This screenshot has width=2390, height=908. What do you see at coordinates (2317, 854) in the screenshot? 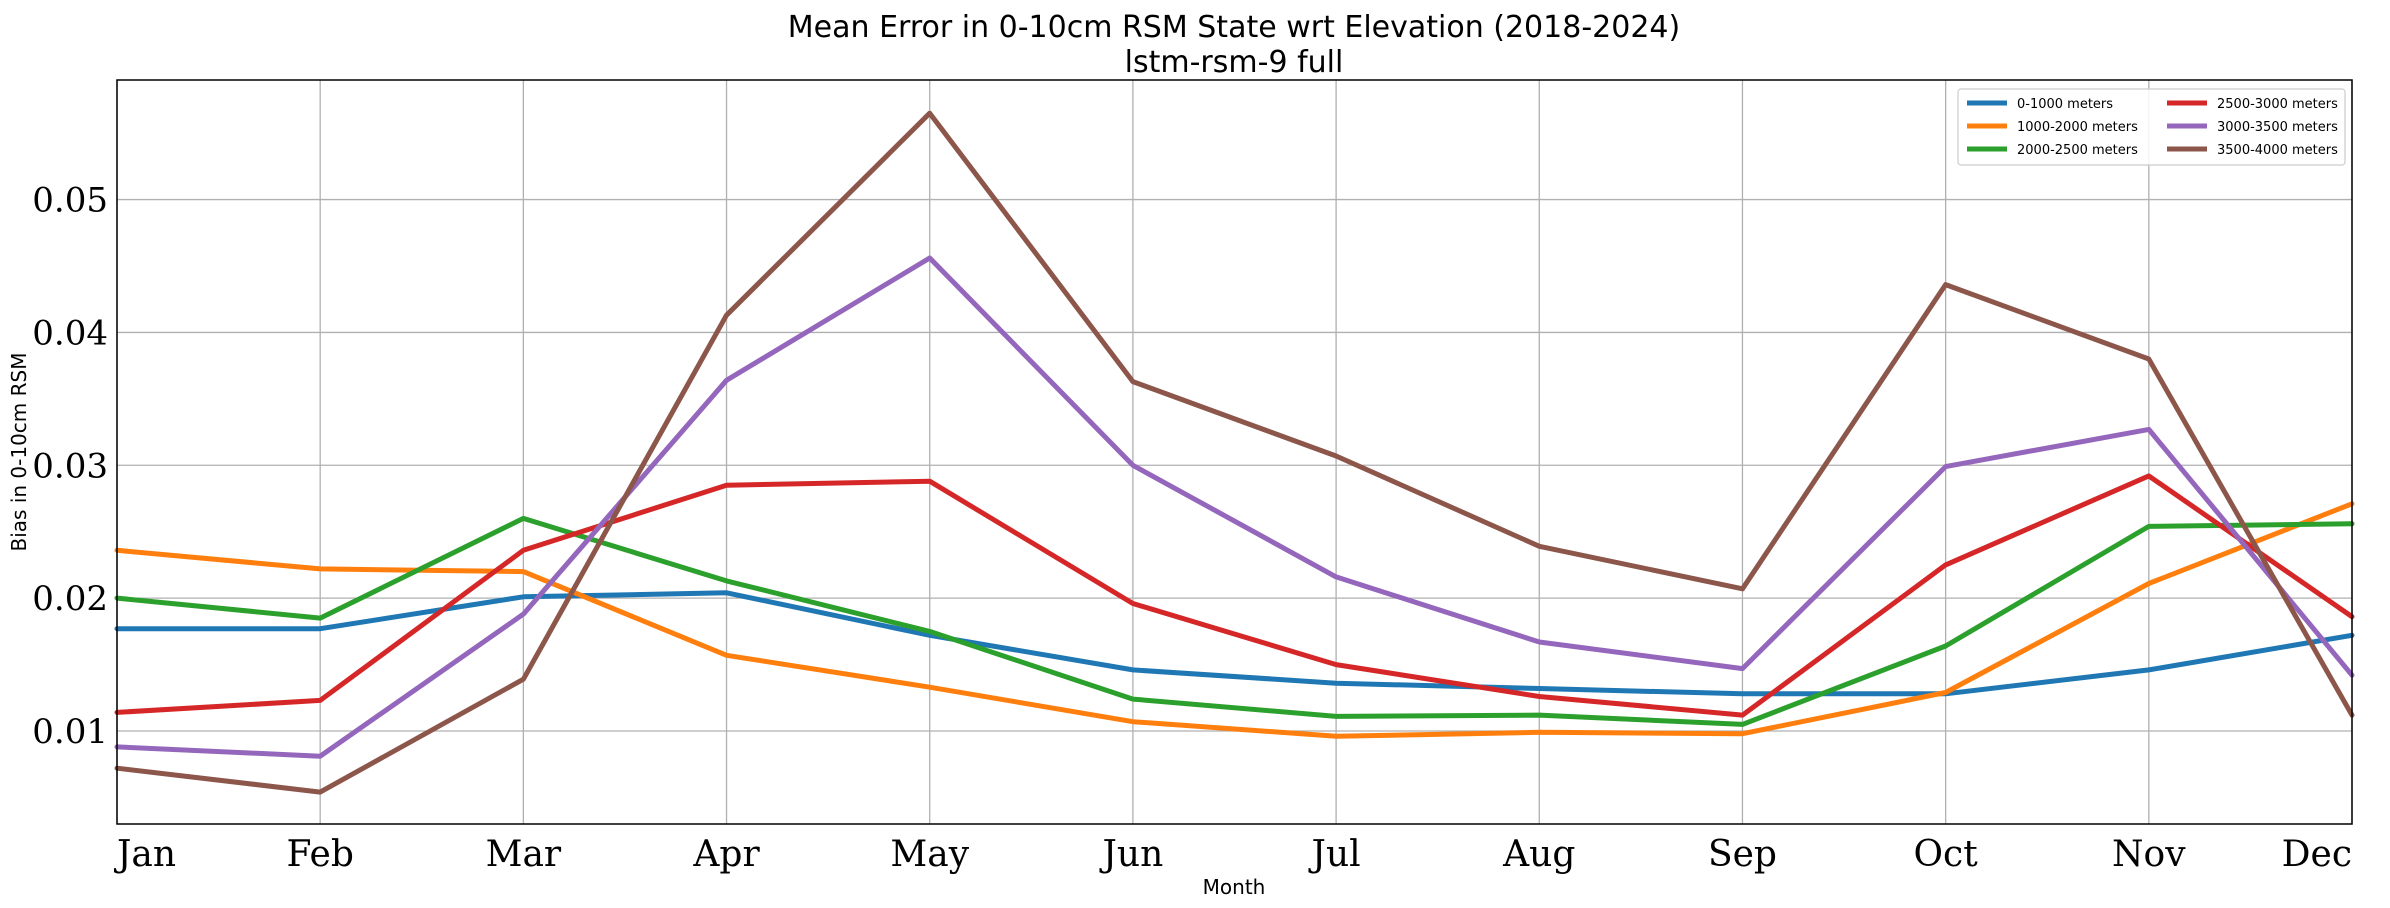
I see `x-tick-label: Dec` at bounding box center [2317, 854].